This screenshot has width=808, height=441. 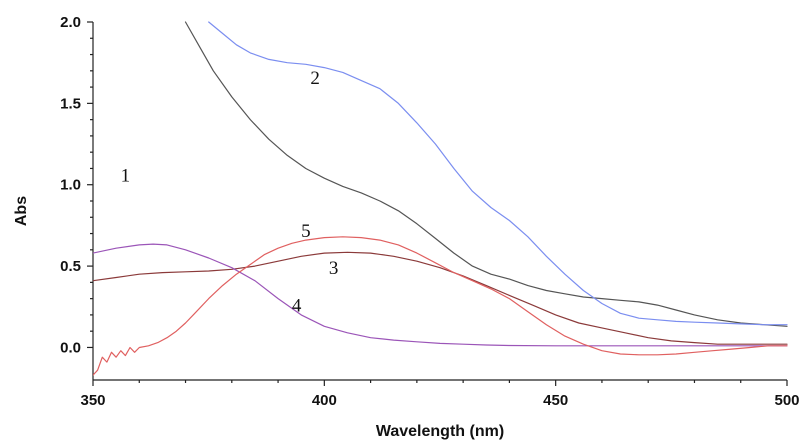 What do you see at coordinates (70, 103) in the screenshot?
I see `y-tick-label: 1.5` at bounding box center [70, 103].